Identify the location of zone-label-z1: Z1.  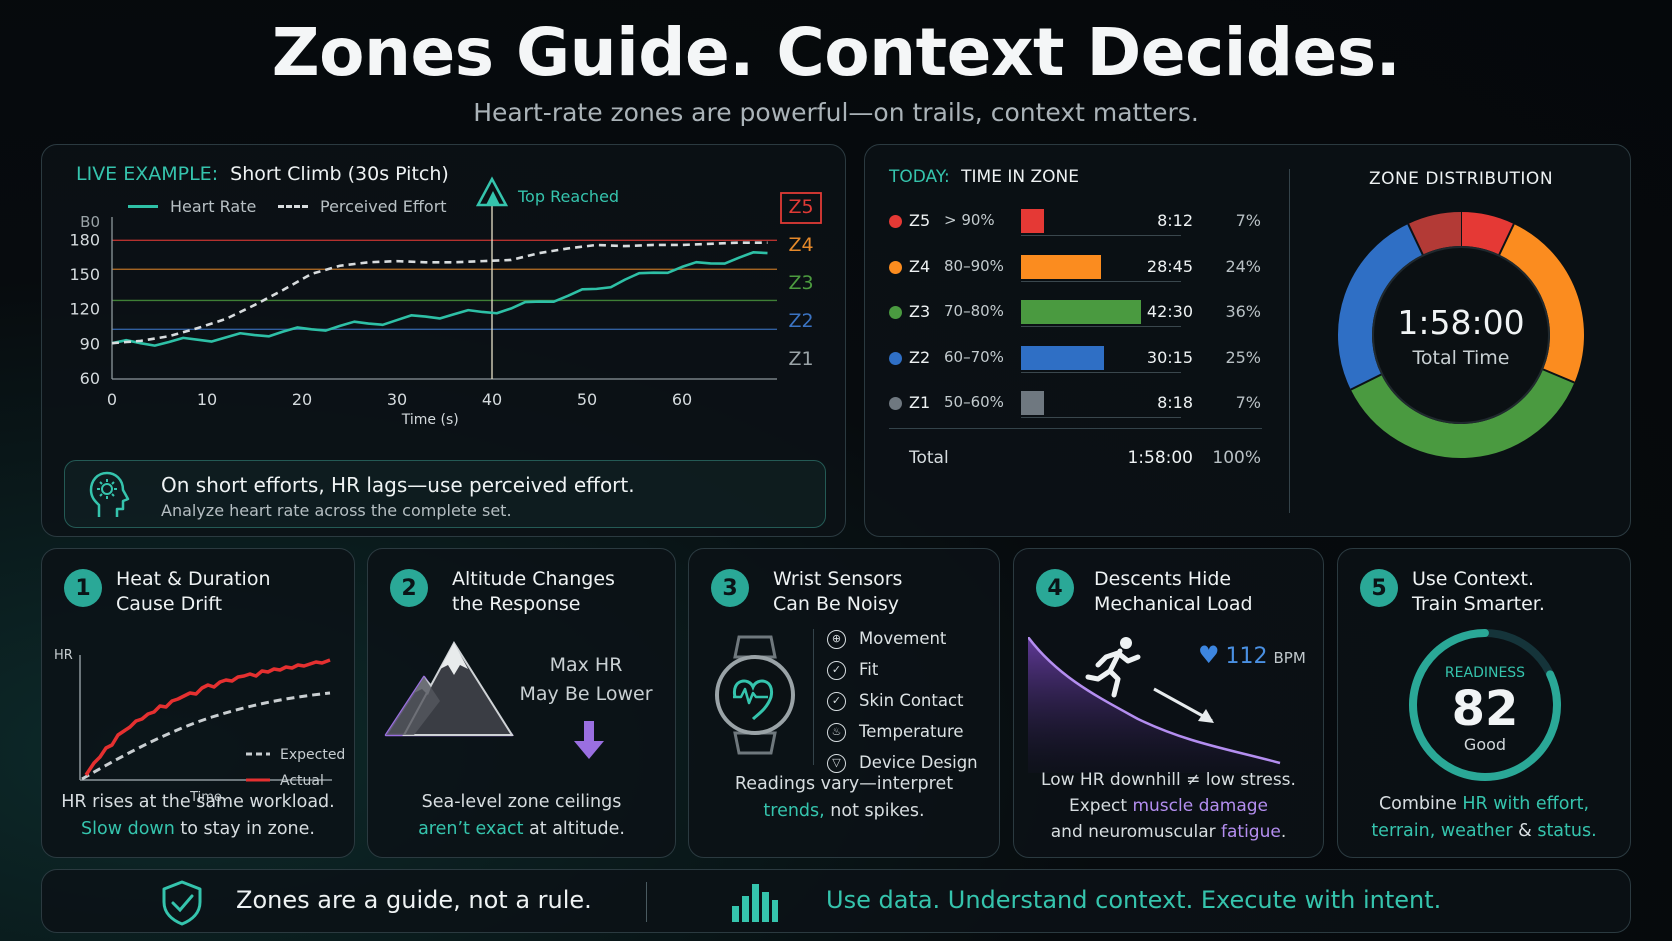
(800, 359).